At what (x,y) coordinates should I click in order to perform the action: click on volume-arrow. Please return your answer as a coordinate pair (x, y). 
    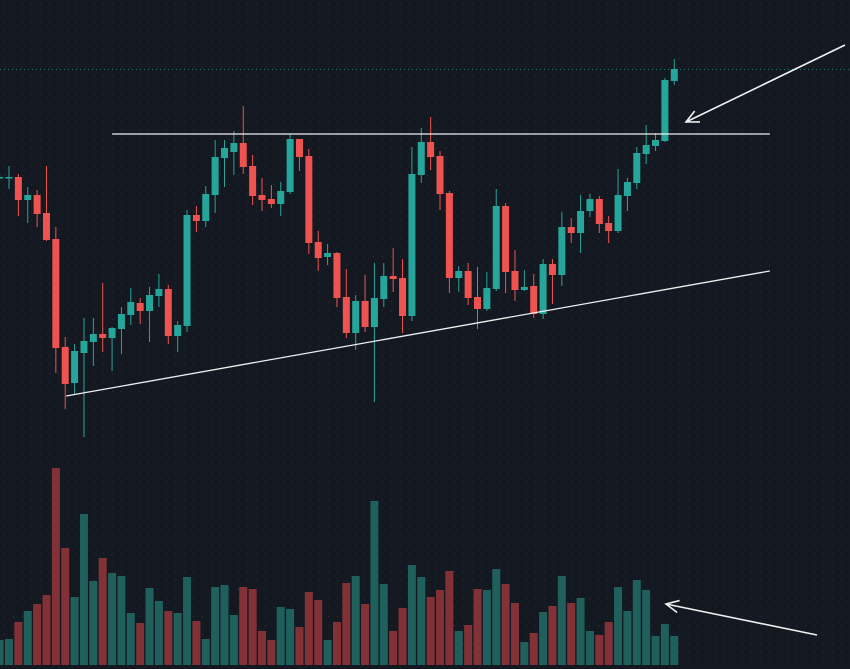
    Looking at the image, I should click on (741, 619).